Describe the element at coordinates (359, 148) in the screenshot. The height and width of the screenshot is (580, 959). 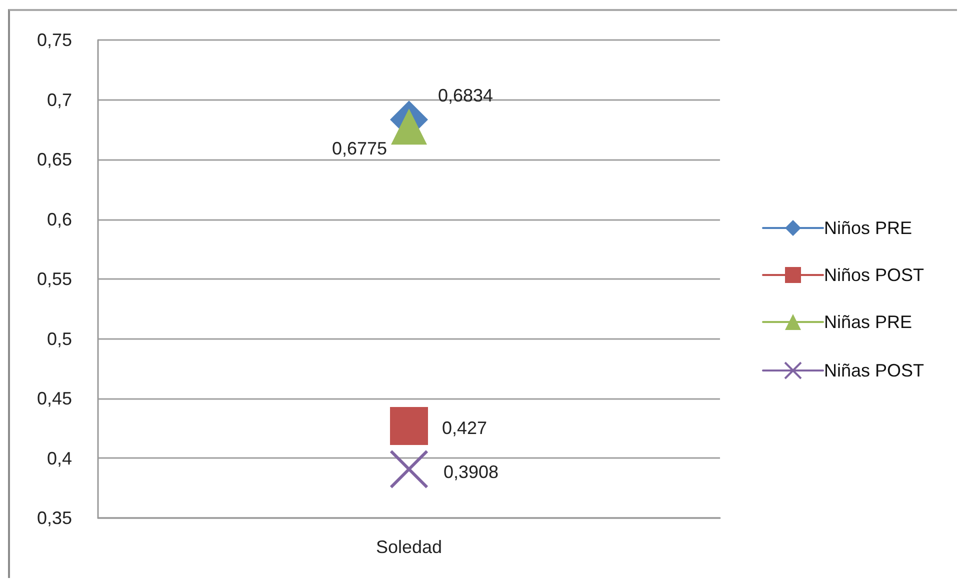
I see `data-label: 0,6775` at that location.